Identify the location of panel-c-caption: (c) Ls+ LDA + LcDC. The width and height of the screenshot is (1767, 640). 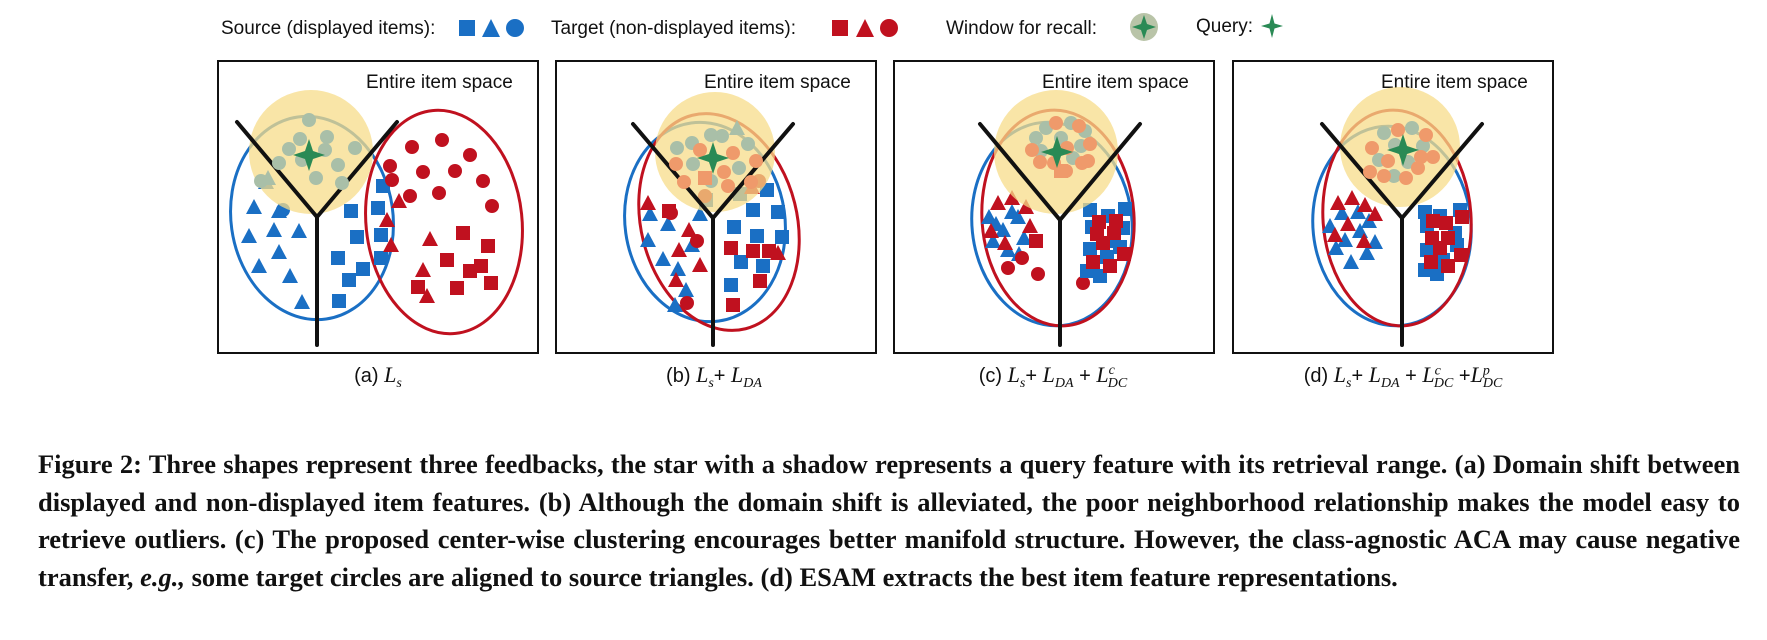
(1053, 376).